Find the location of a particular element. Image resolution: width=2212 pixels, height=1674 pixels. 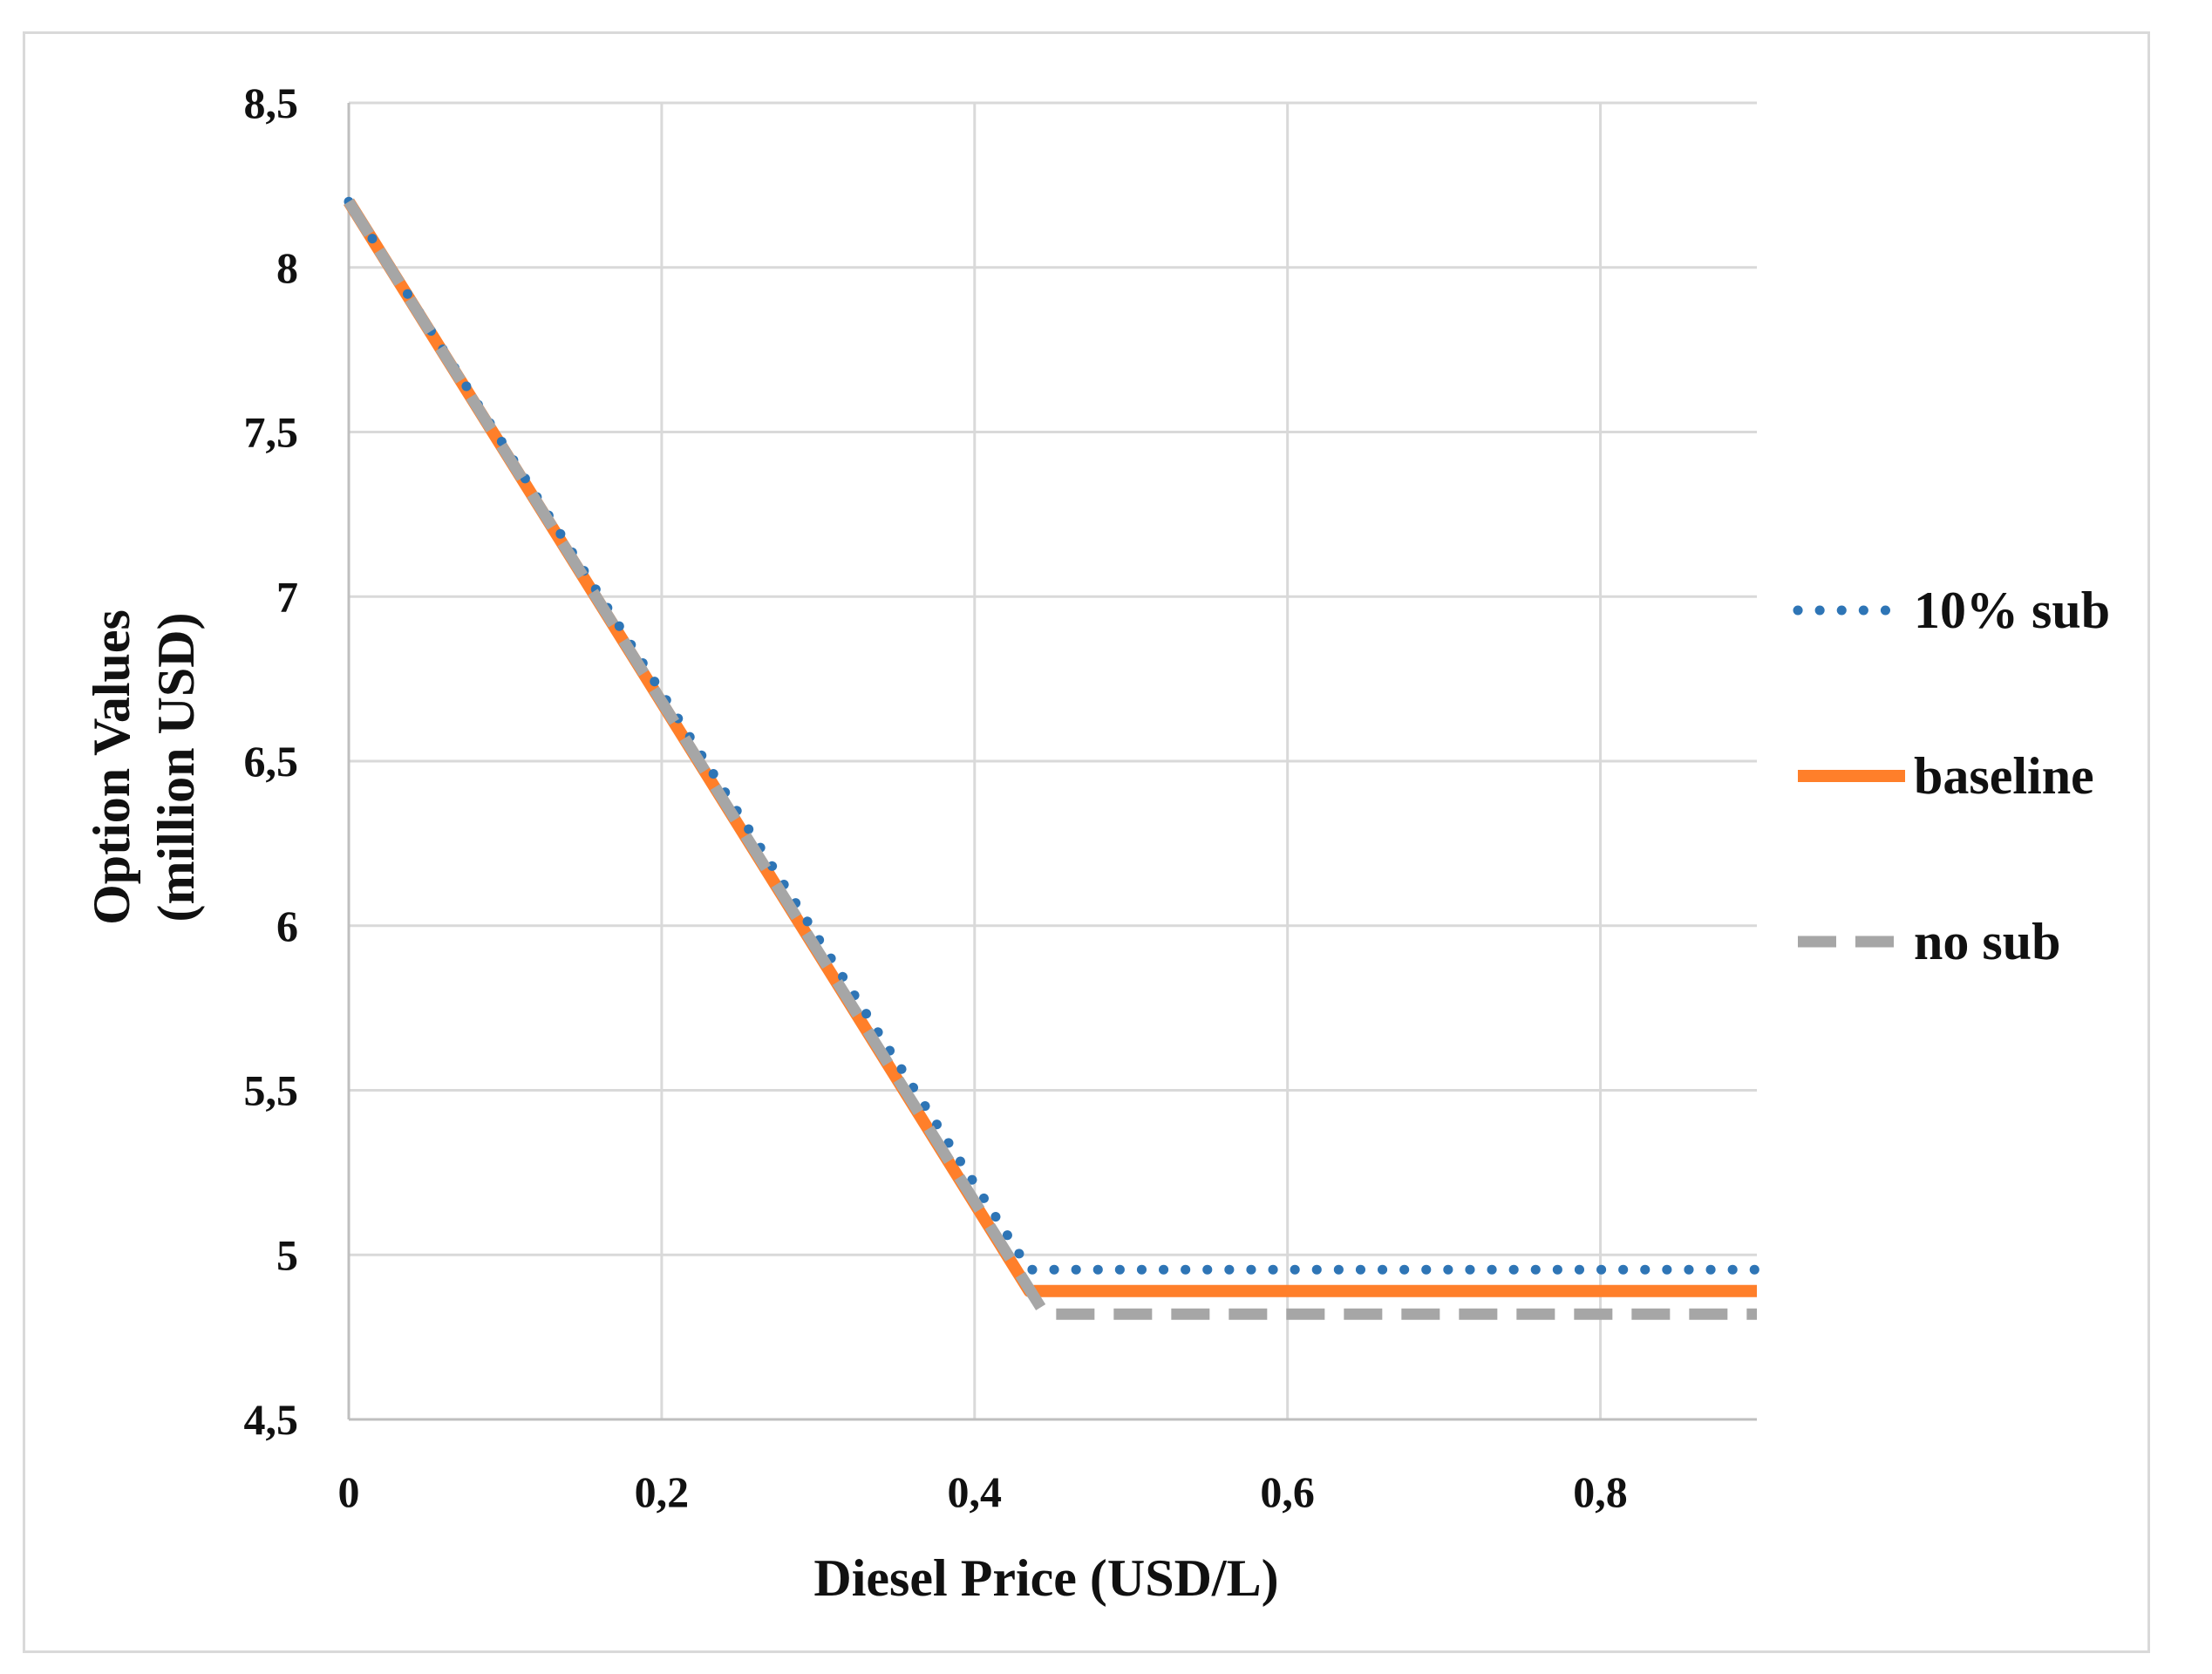

legend-label: baseline is located at coordinates (2004, 776).